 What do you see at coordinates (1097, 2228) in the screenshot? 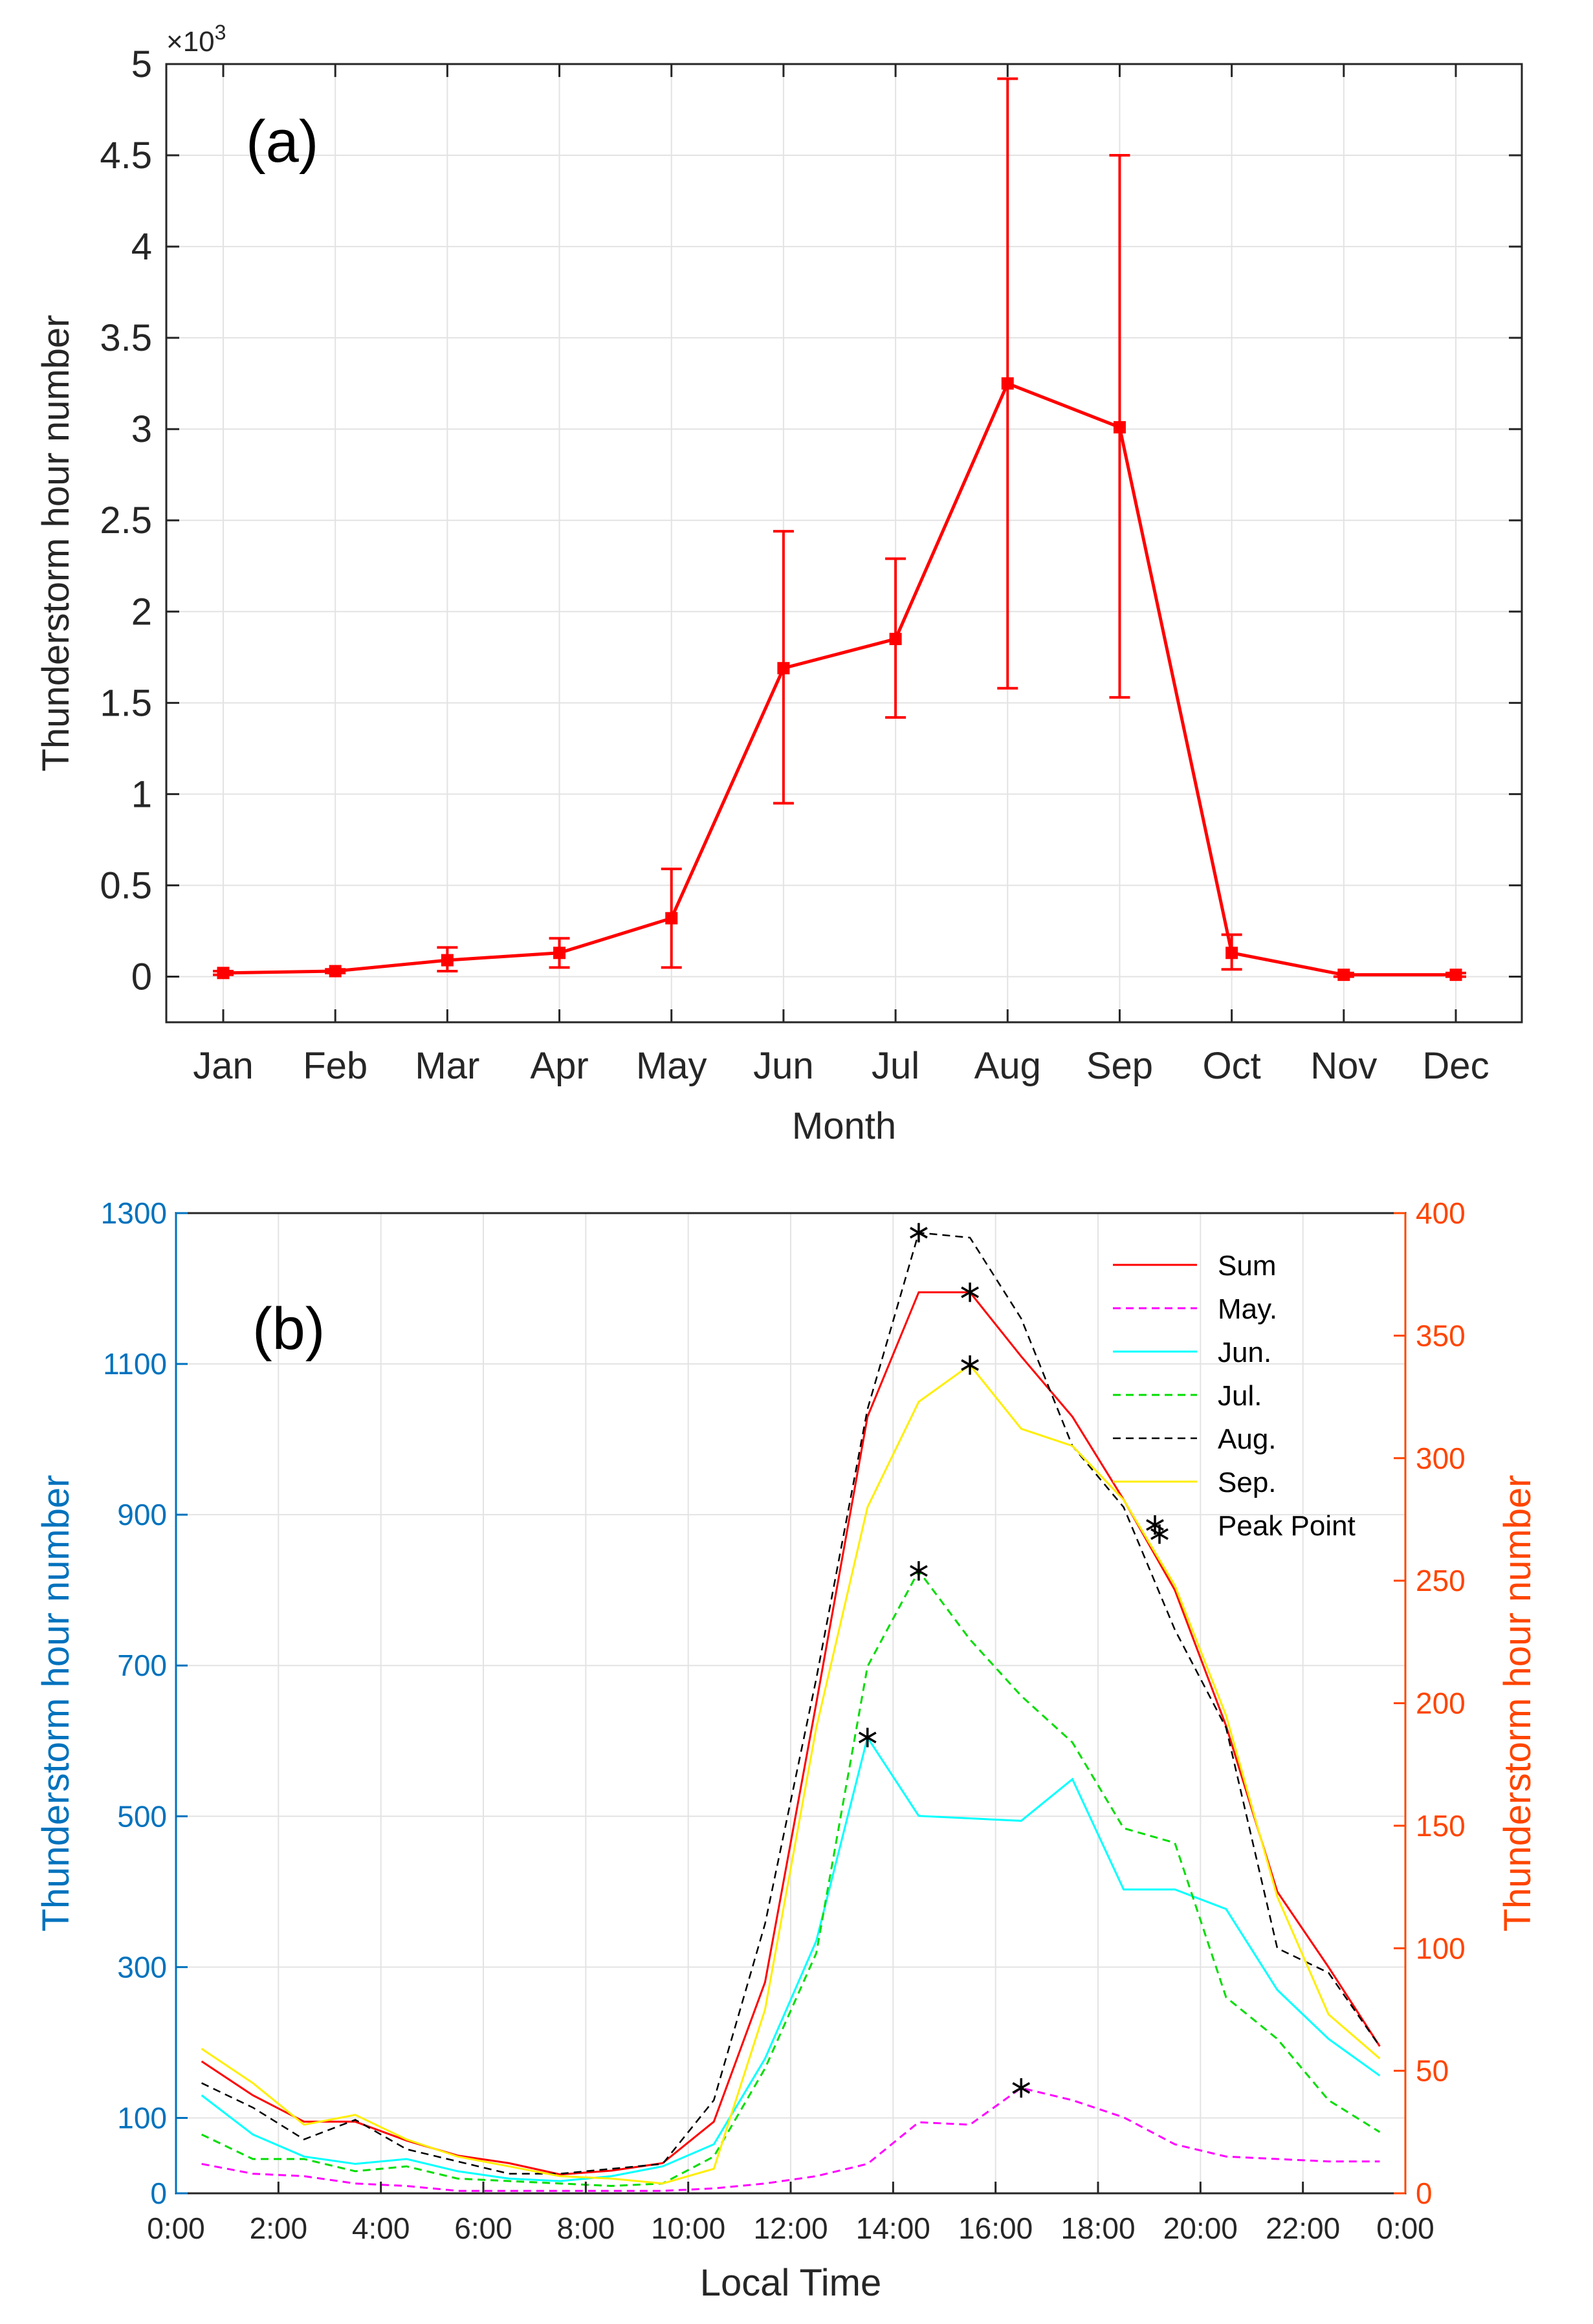
I see `b-x-tick-label: 18:00` at bounding box center [1097, 2228].